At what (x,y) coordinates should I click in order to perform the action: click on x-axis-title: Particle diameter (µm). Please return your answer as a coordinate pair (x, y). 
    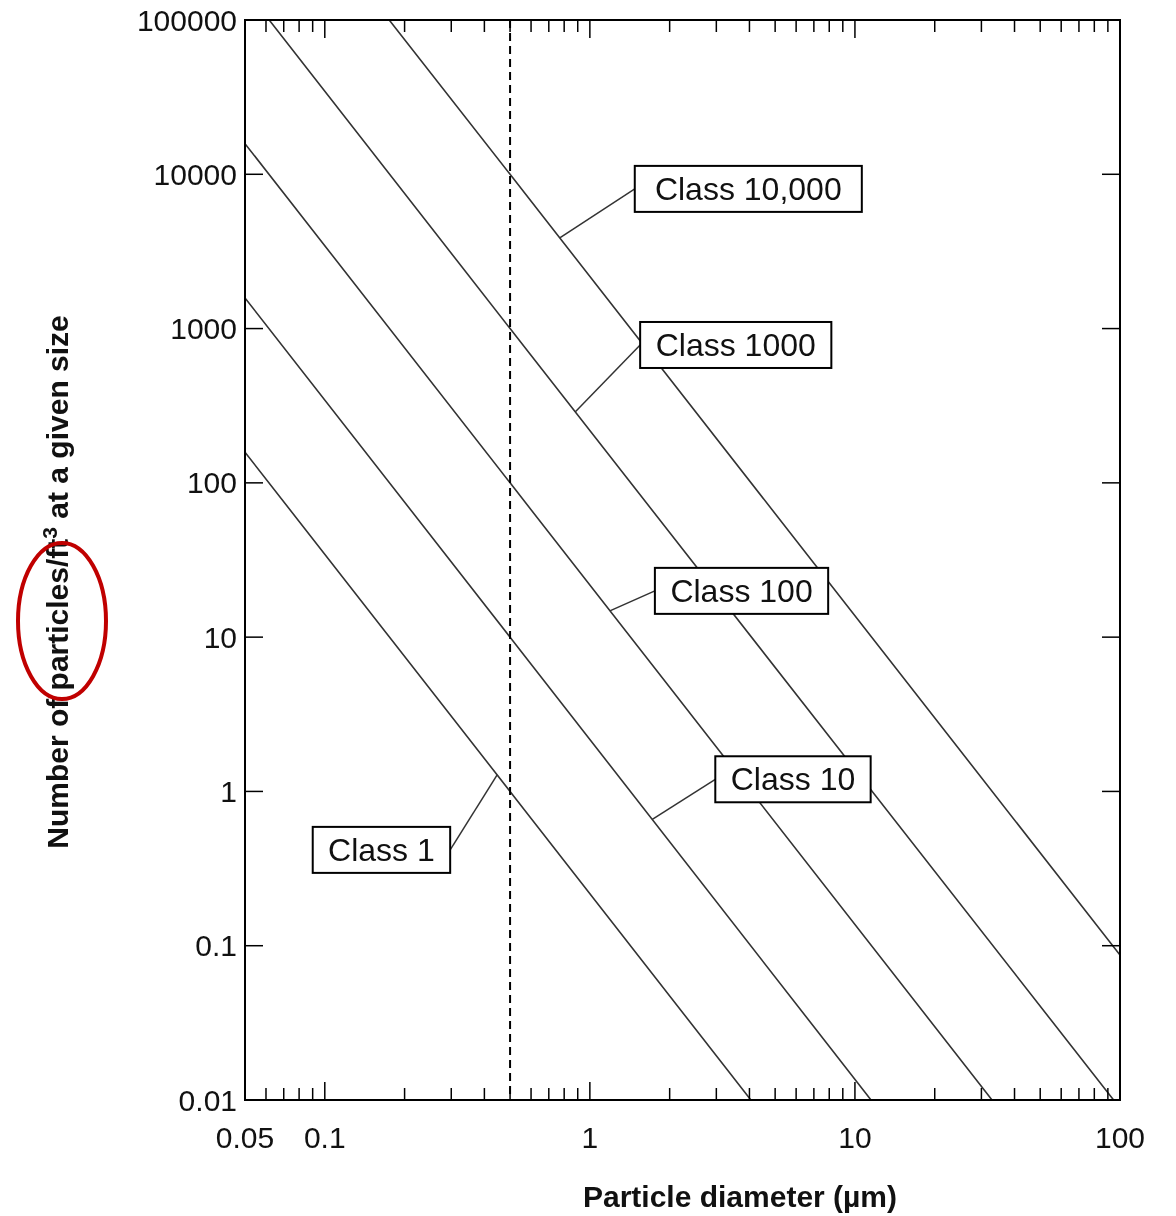
    Looking at the image, I should click on (740, 1196).